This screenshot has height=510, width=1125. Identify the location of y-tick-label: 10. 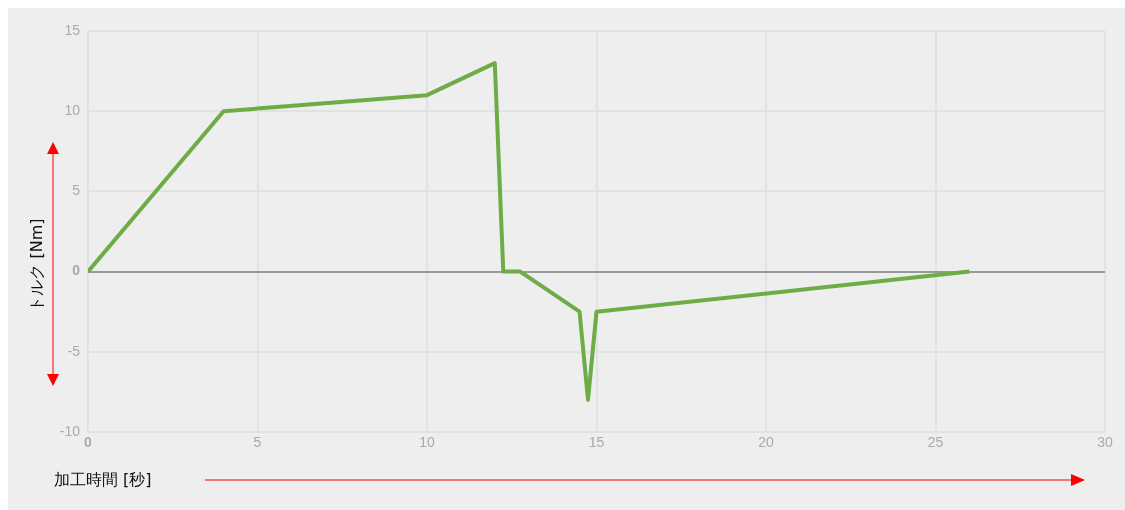
(72, 110).